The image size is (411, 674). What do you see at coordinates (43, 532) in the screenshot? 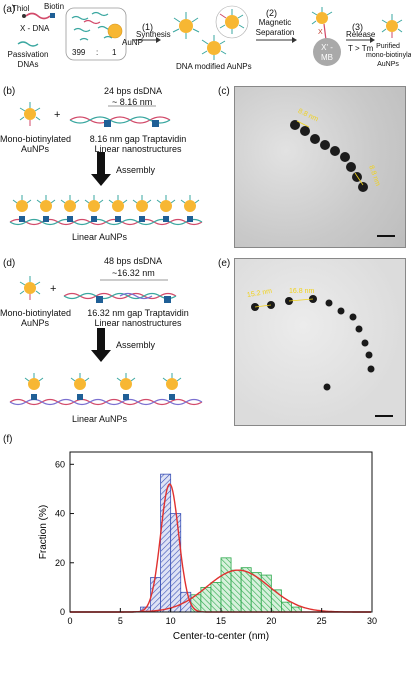
I see `y-axis-label: Fraction (%)` at bounding box center [43, 532].